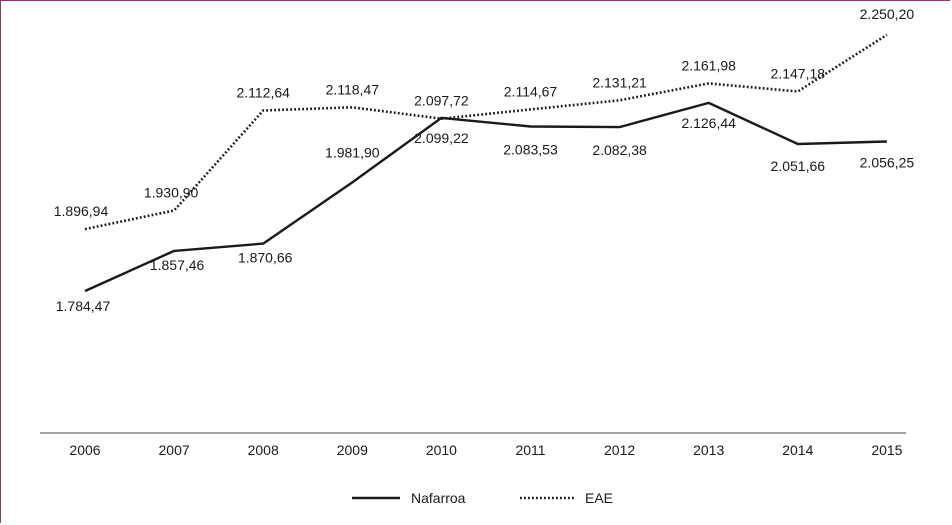 The height and width of the screenshot is (525, 952). Describe the element at coordinates (886, 450) in the screenshot. I see `x-tick-label: 2015` at that location.